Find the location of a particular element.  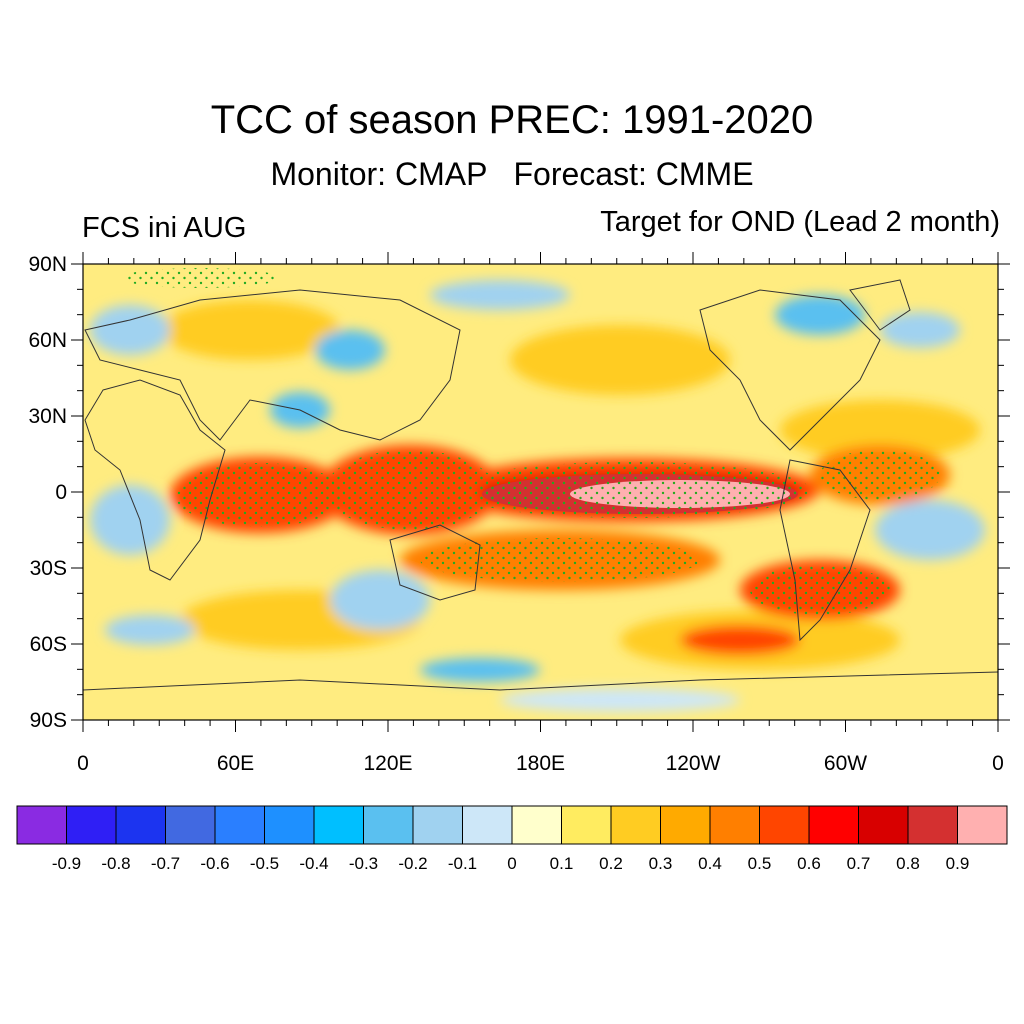

lon-label: 120W is located at coordinates (693, 763).